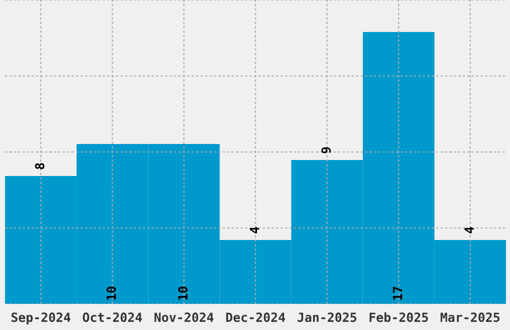 This screenshot has height=330, width=510. Describe the element at coordinates (399, 317) in the screenshot. I see `x-tick-label: Feb-2025` at that location.